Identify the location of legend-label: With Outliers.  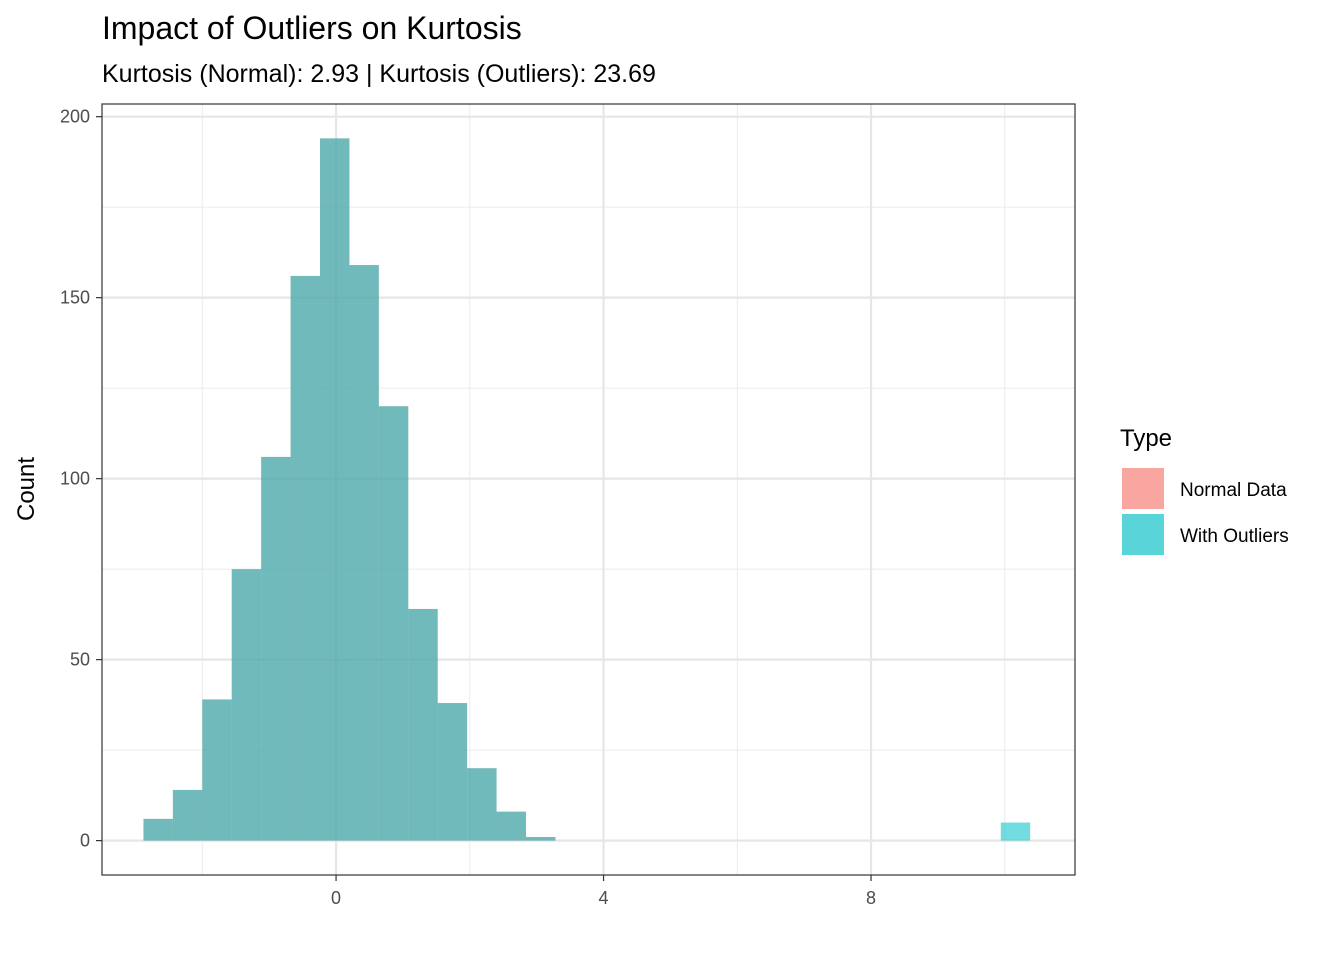
(1234, 536).